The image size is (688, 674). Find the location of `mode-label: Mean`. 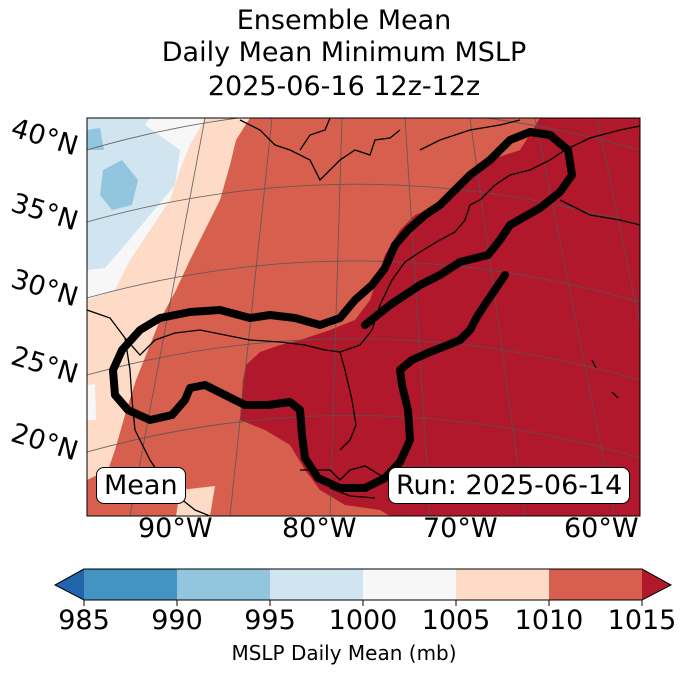

mode-label: Mean is located at coordinates (141, 485).